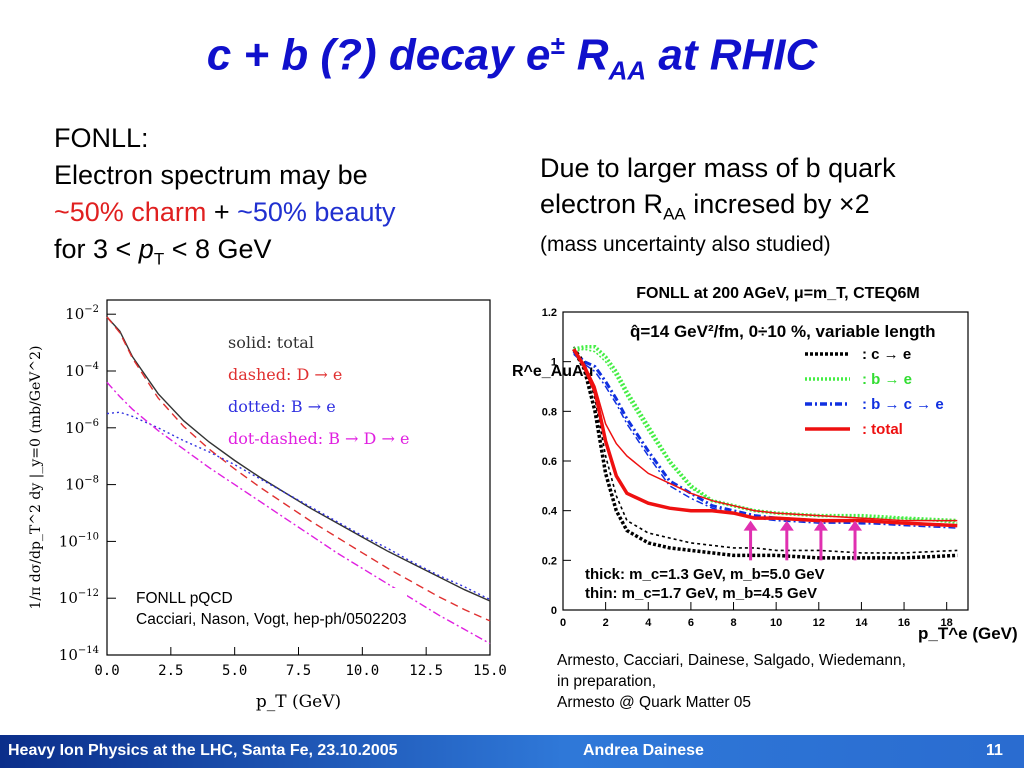 This screenshot has height=768, width=1024. What do you see at coordinates (101, 138) in the screenshot?
I see `fonll-label: FONLL:` at bounding box center [101, 138].